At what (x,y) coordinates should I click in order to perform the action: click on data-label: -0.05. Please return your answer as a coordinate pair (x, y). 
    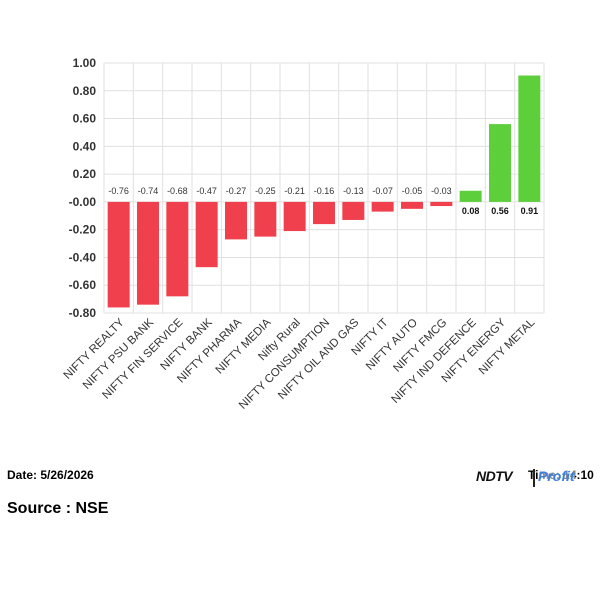
    Looking at the image, I should click on (412, 191).